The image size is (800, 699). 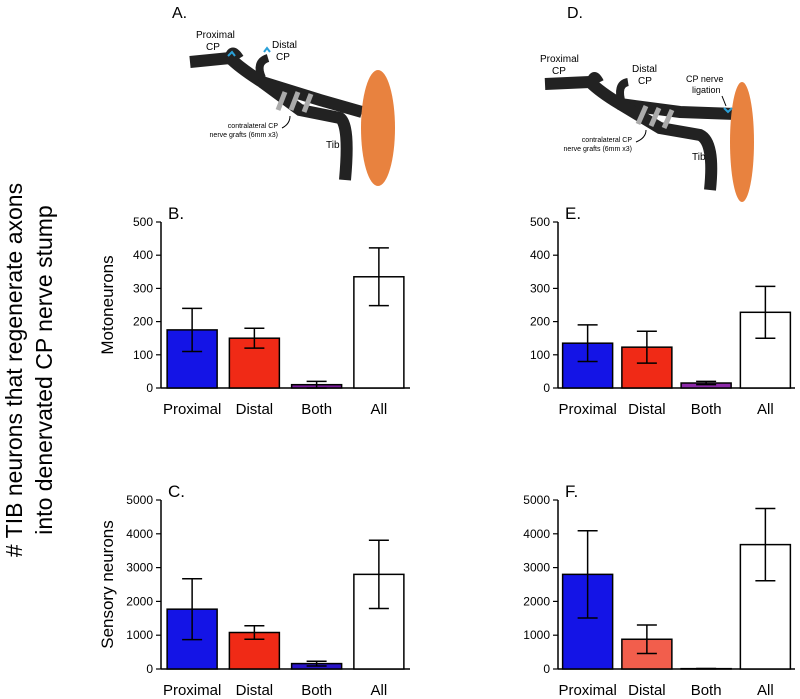 I want to click on panel-label: E., so click(x=573, y=213).